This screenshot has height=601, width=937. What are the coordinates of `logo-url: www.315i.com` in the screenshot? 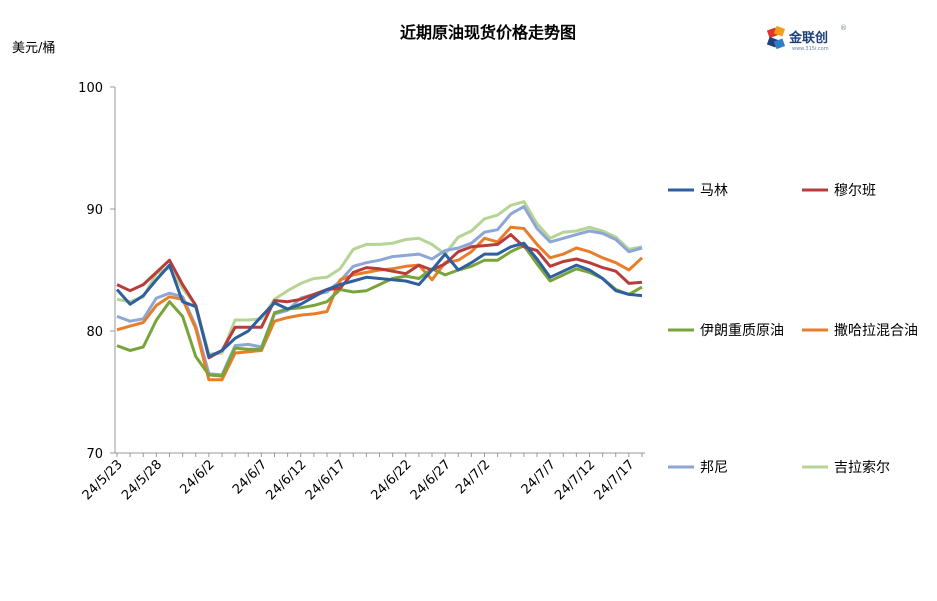 It's located at (810, 49).